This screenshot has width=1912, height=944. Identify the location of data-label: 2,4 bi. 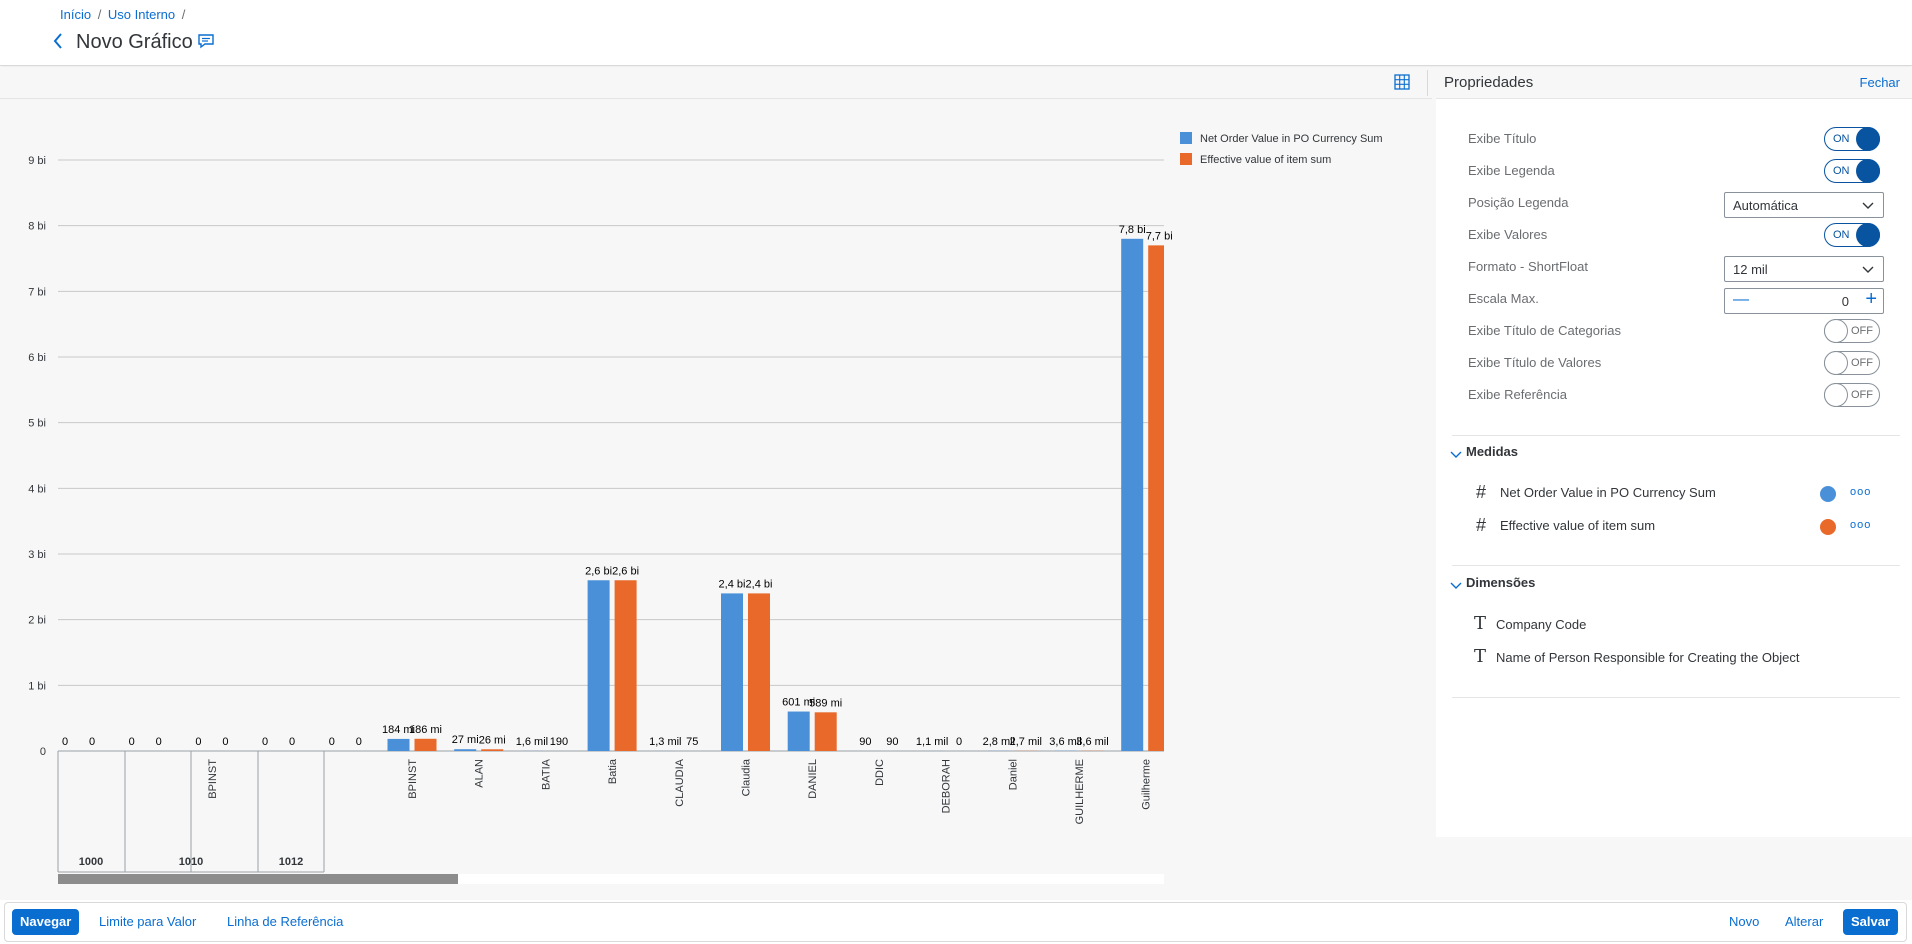
(759, 584).